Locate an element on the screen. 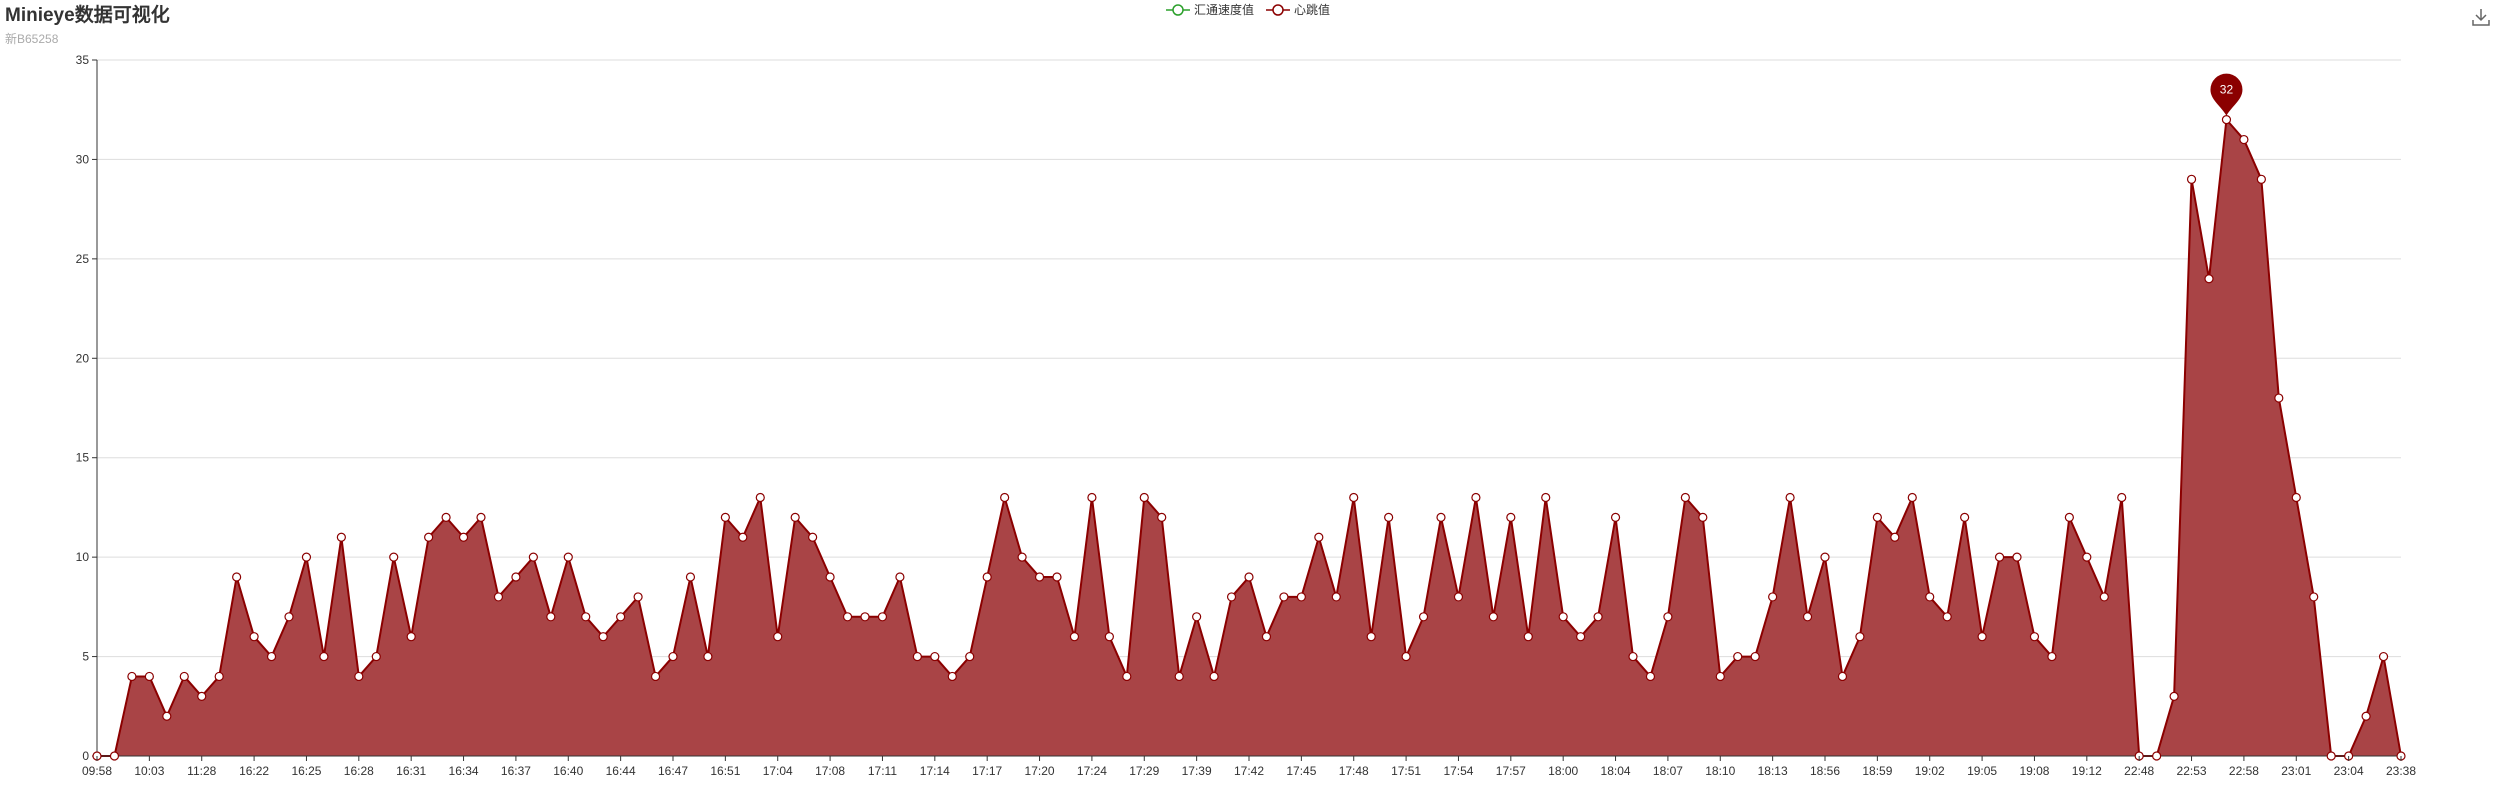  legend-item-speed: 汇通速度值 is located at coordinates (1210, 9).